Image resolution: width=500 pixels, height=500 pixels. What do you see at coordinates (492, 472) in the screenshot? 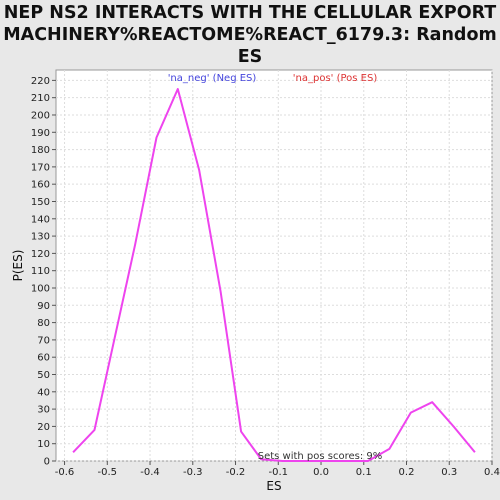
I see `x-tick-label: 0.4` at bounding box center [492, 472].